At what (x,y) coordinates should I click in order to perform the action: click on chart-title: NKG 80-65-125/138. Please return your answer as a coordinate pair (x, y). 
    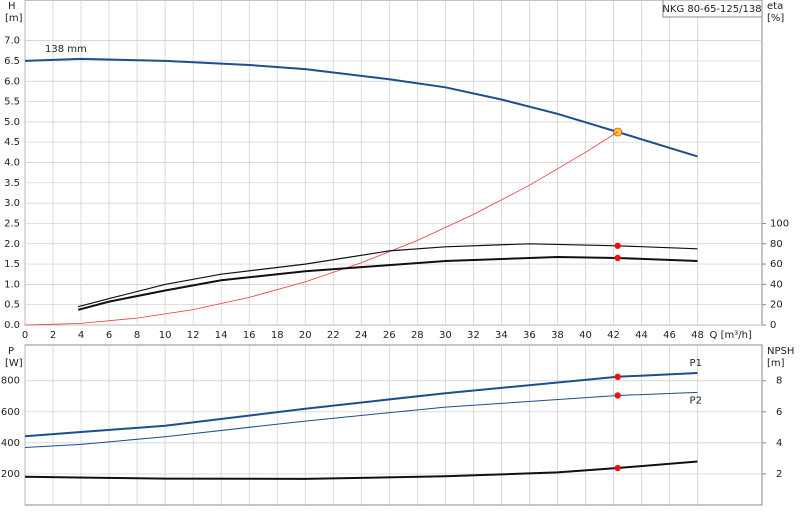
    Looking at the image, I should click on (711, 9).